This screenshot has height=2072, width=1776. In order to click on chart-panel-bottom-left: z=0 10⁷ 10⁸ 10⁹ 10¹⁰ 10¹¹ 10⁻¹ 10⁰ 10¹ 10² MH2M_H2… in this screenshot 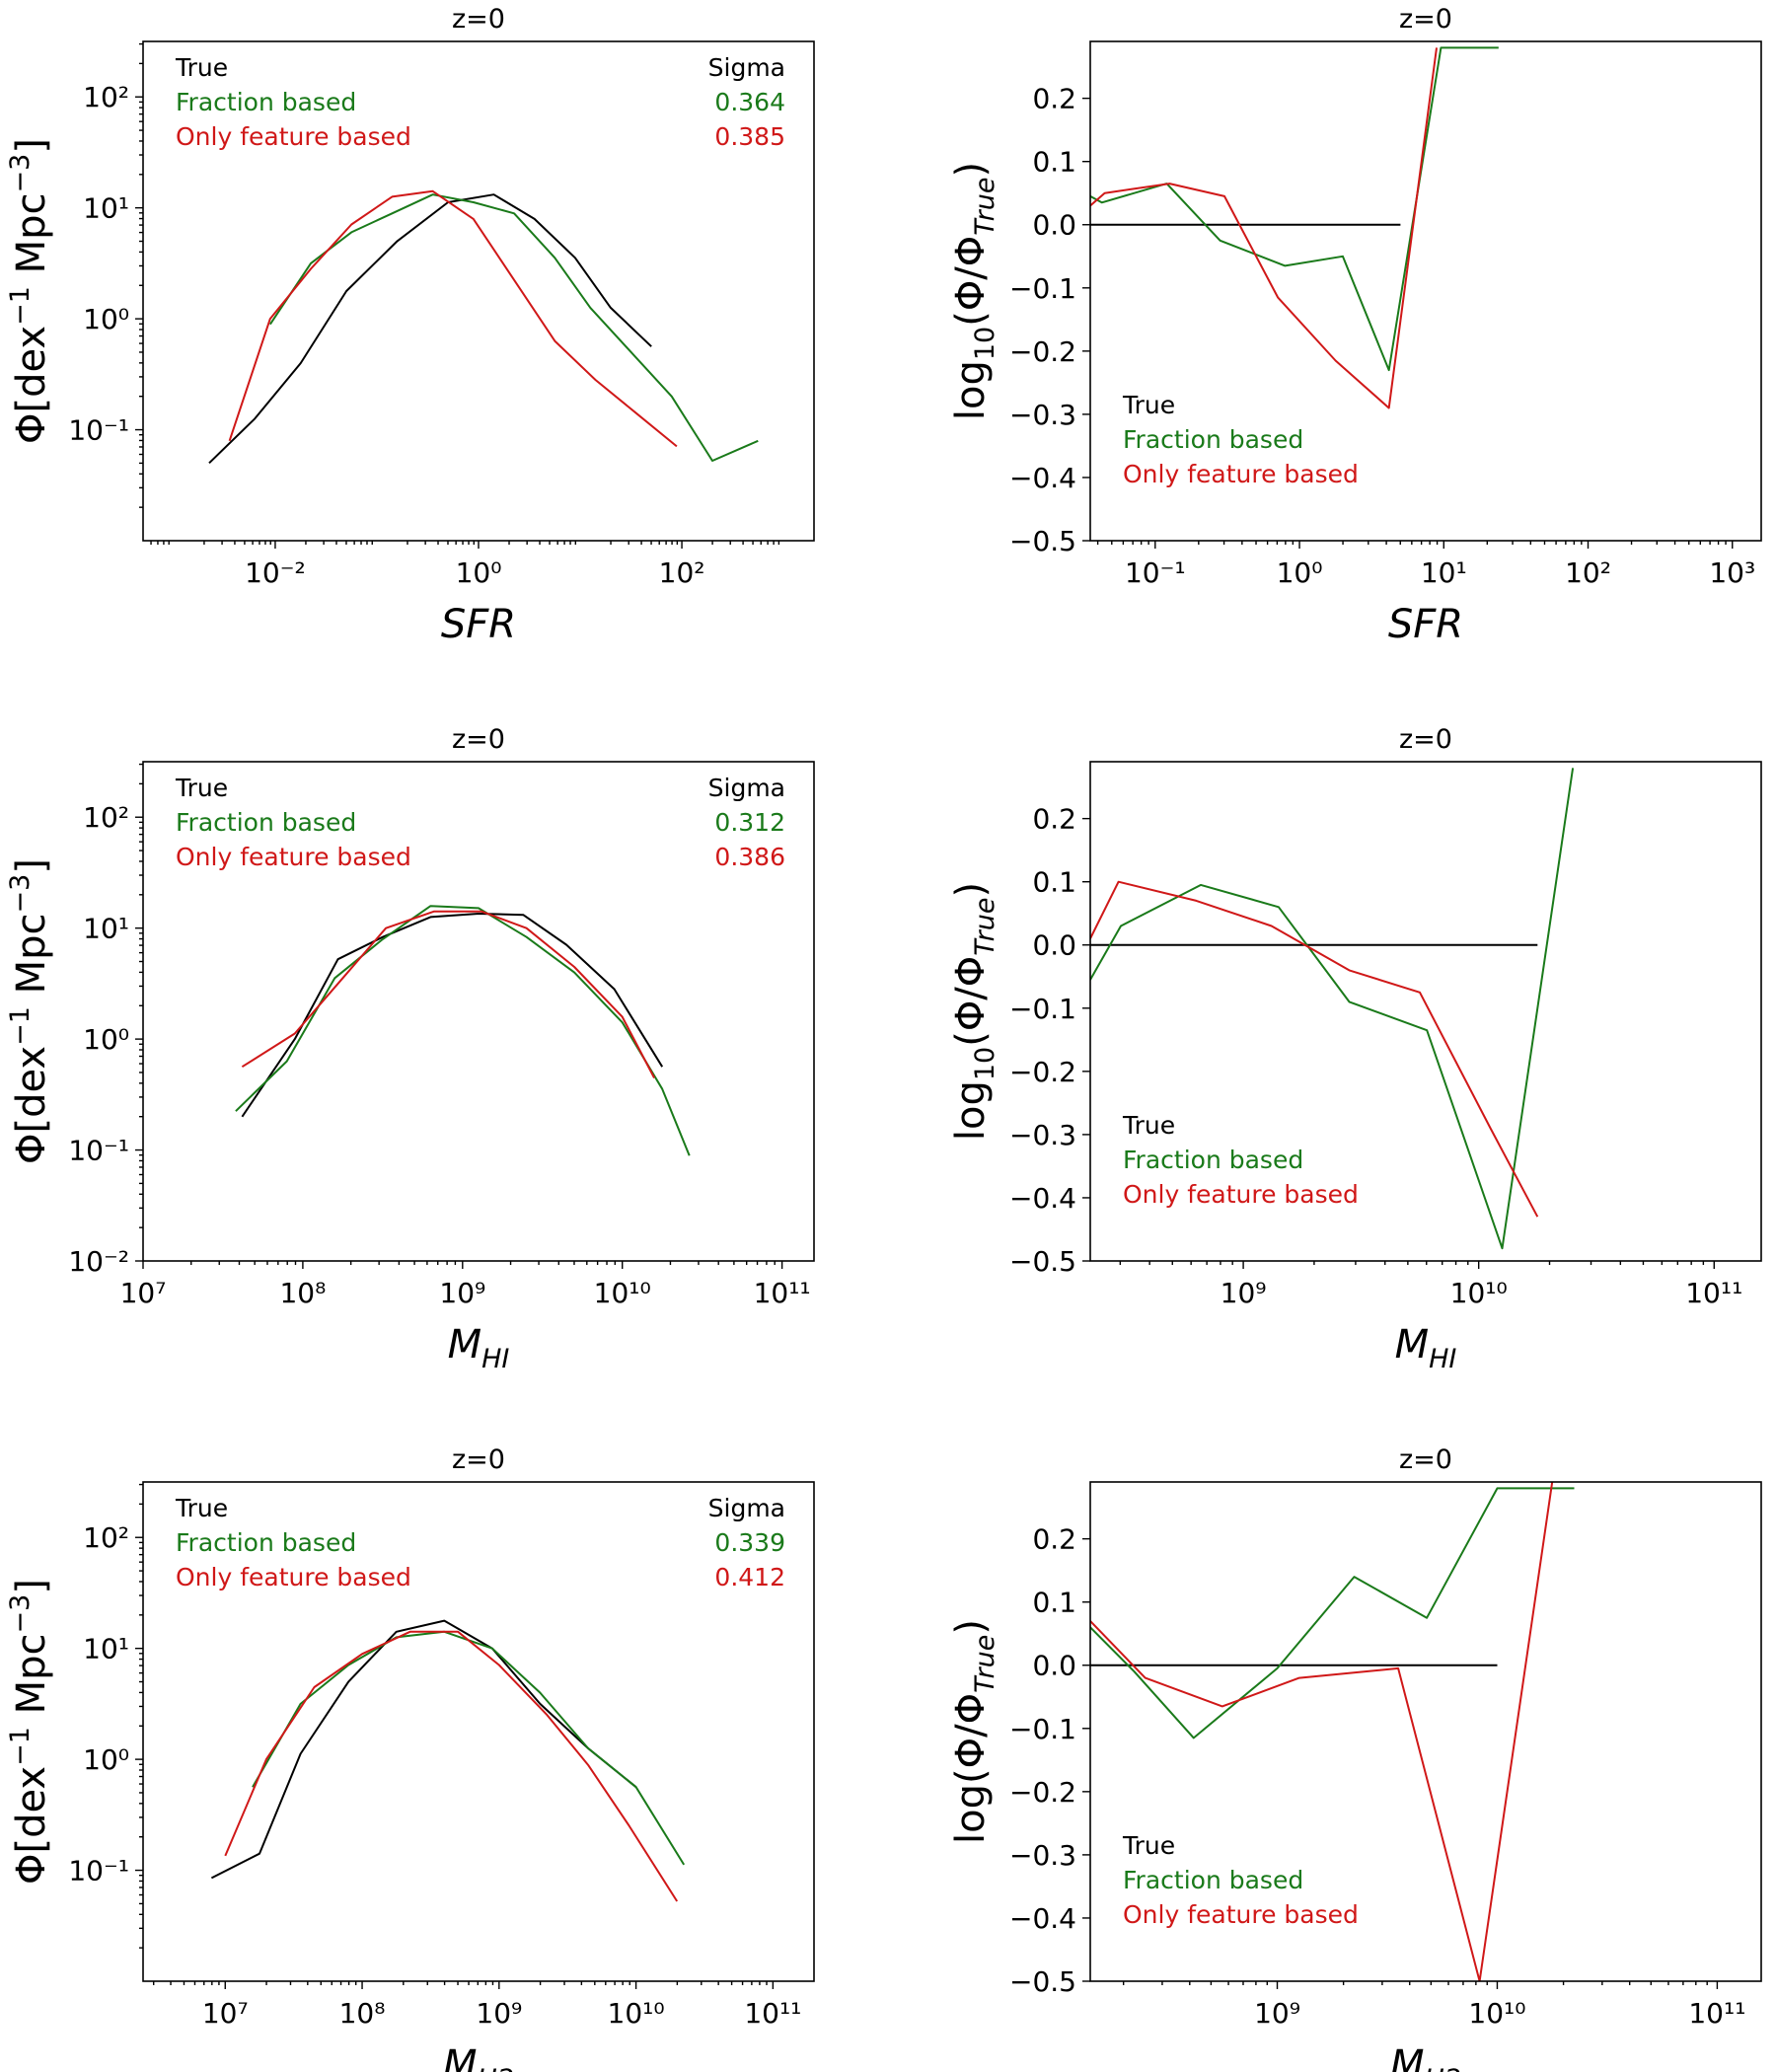, I will do `click(410, 1758)`.